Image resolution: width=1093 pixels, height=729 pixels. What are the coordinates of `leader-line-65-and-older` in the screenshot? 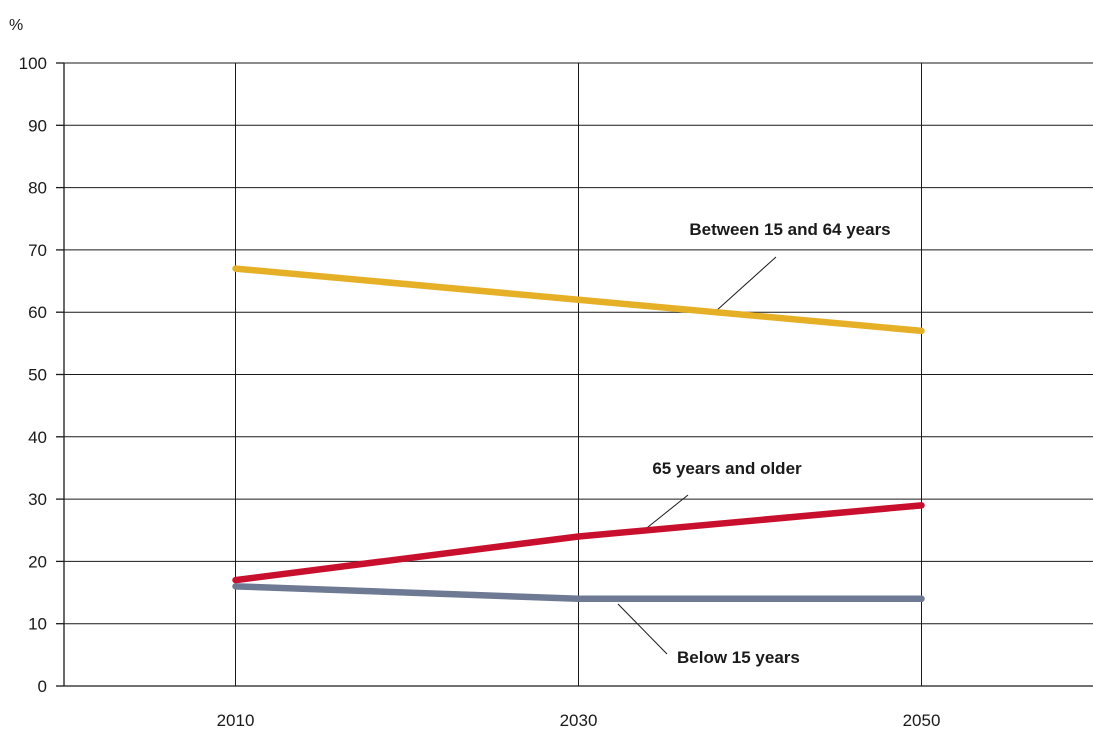 It's located at (665, 513).